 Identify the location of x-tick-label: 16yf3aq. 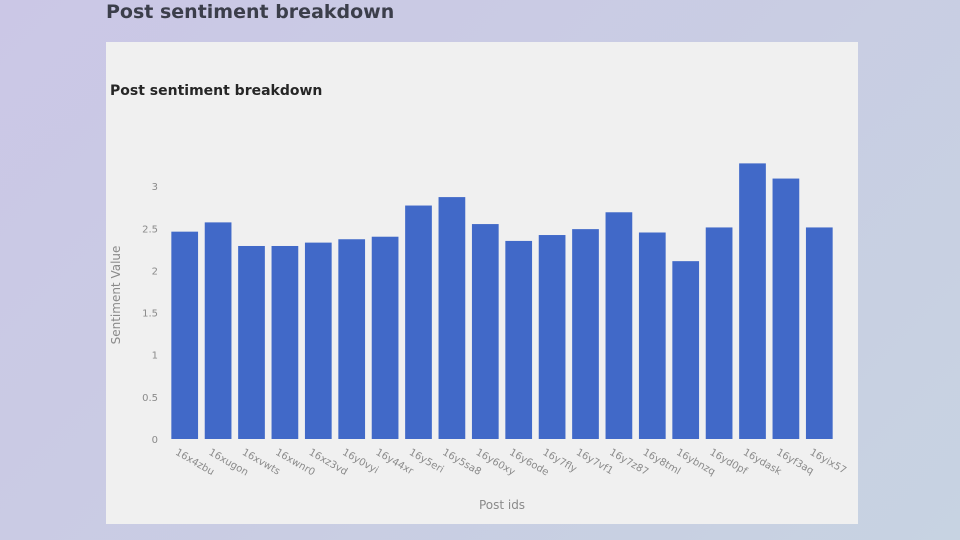
(794, 462).